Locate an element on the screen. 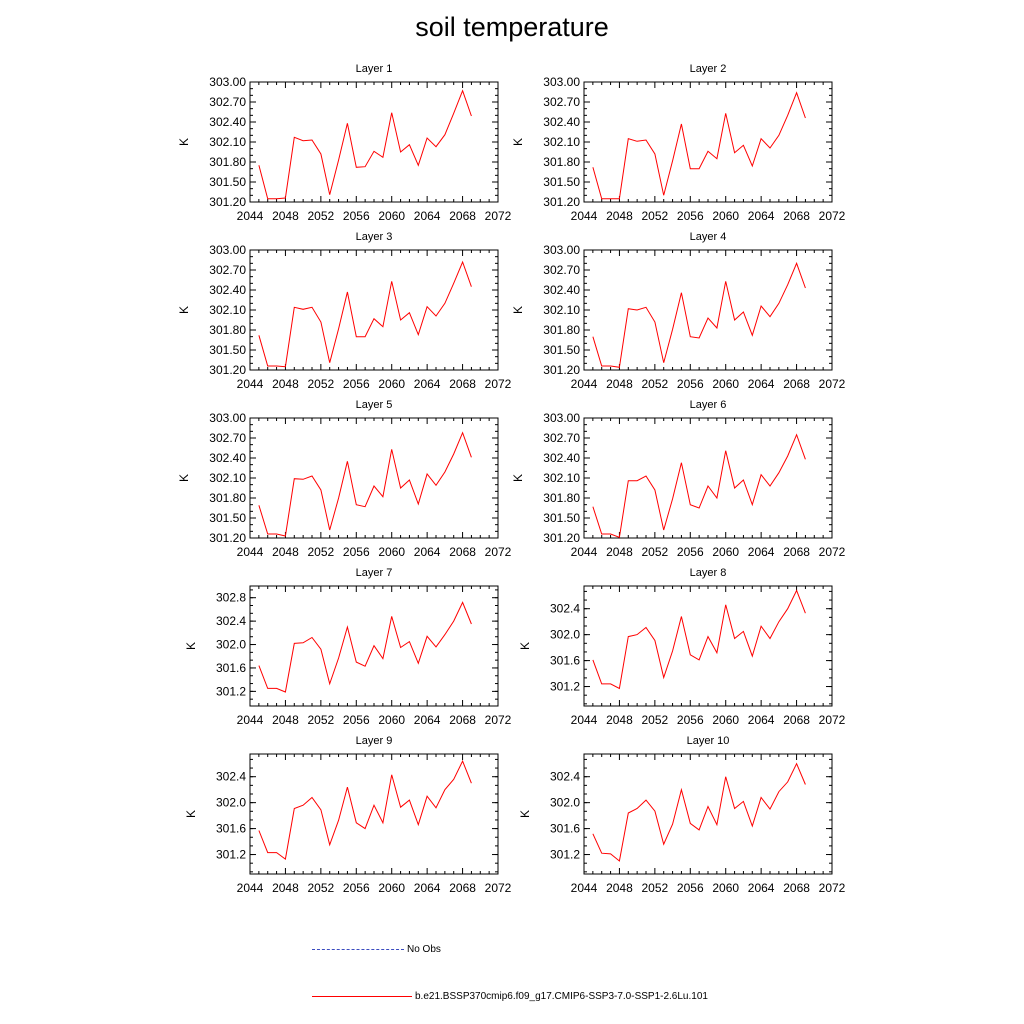 This screenshot has width=1024, height=1024. y-tick-label: 301.80 is located at coordinates (227, 162).